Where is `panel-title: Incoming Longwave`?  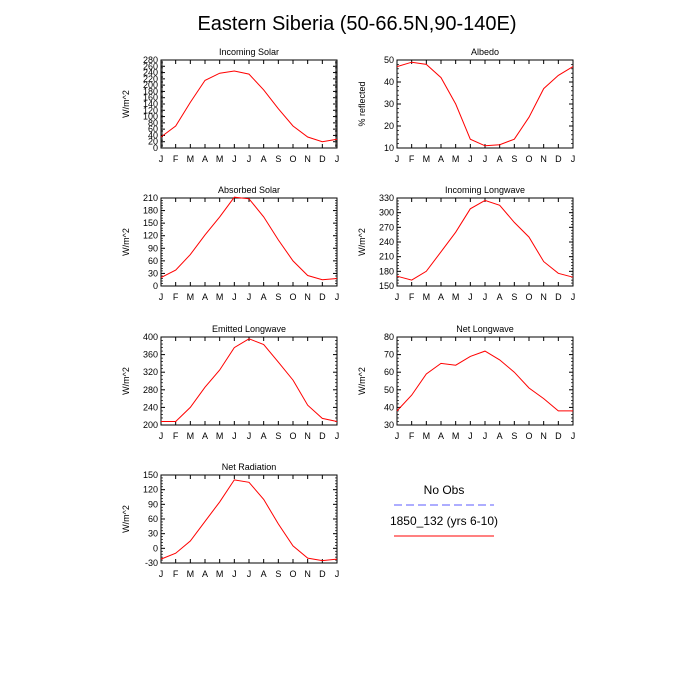 panel-title: Incoming Longwave is located at coordinates (485, 190).